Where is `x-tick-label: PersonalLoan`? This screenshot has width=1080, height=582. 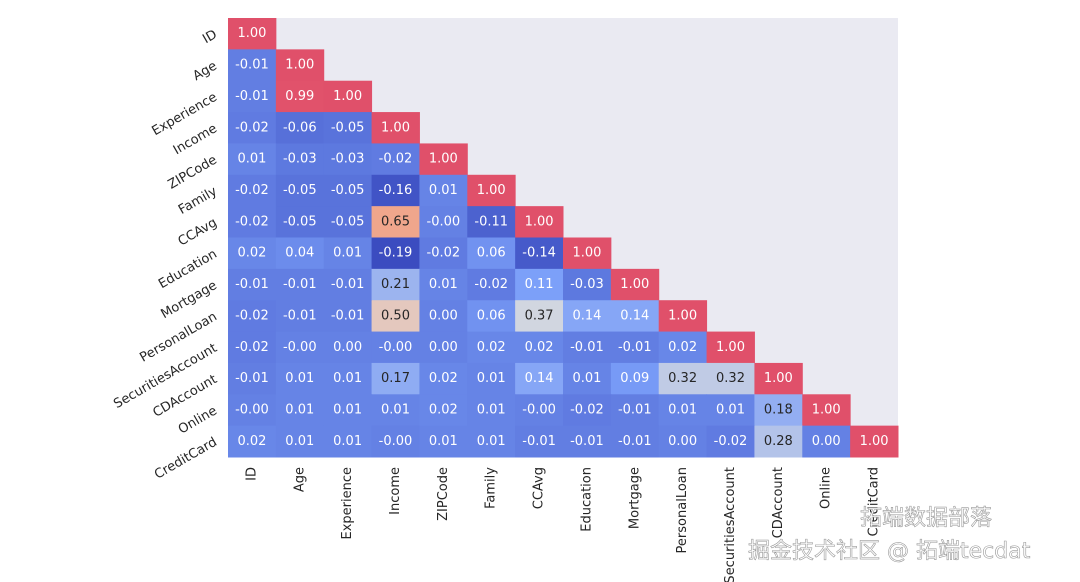
x-tick-label: PersonalLoan is located at coordinates (682, 510).